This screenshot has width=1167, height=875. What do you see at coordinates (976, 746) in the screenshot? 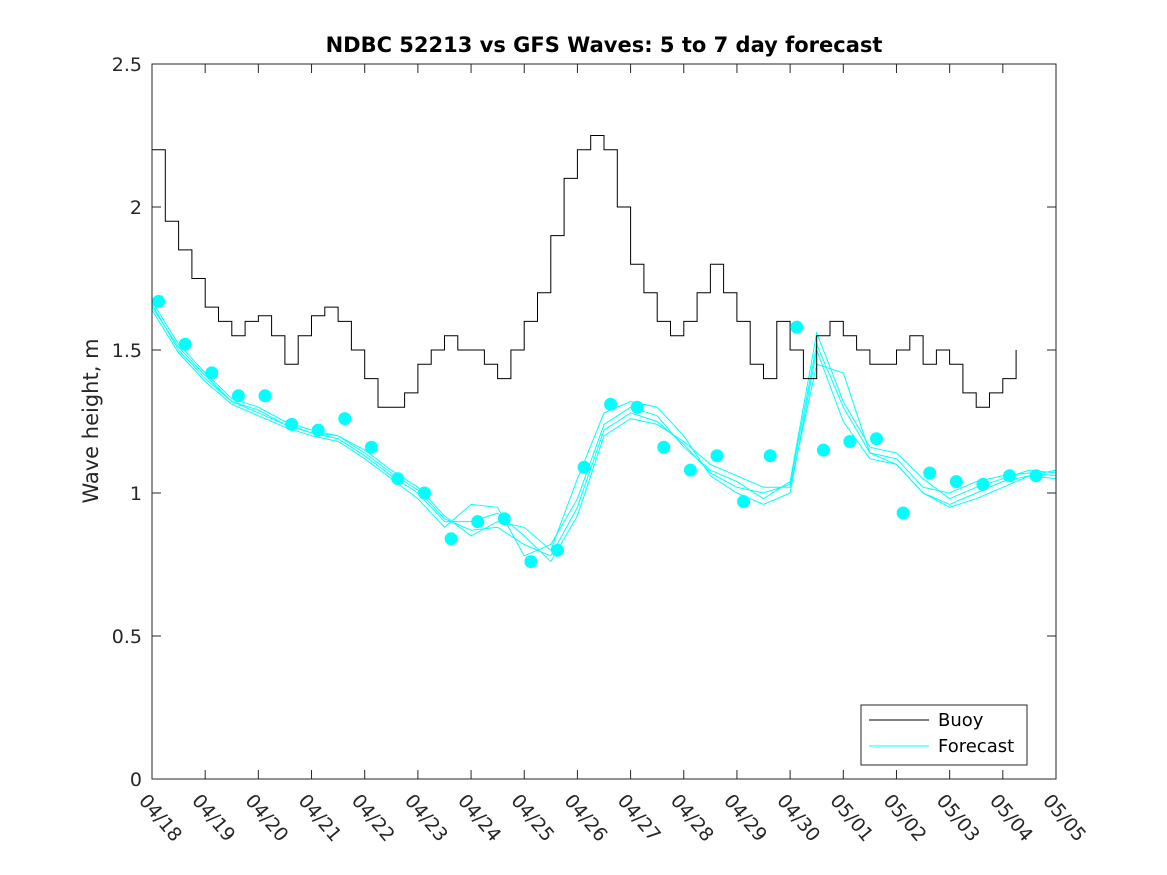
I see `legend-forecast-label: Forecast` at bounding box center [976, 746].